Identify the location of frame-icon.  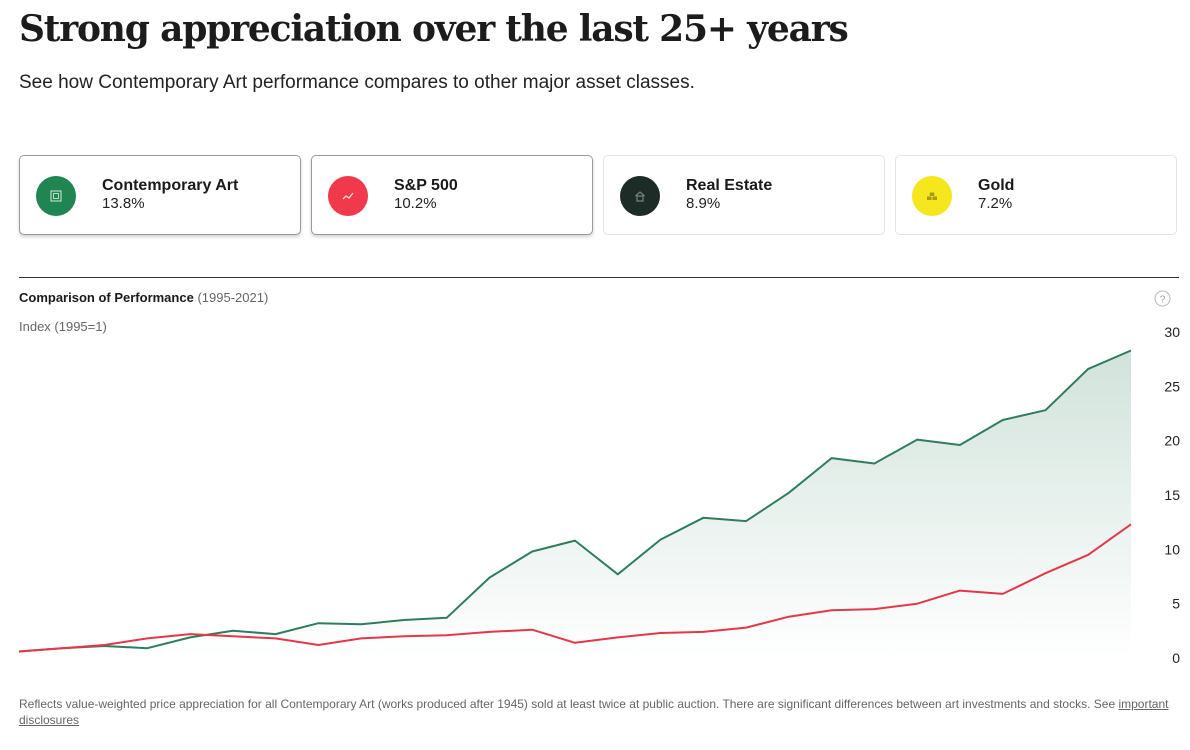
(56, 196).